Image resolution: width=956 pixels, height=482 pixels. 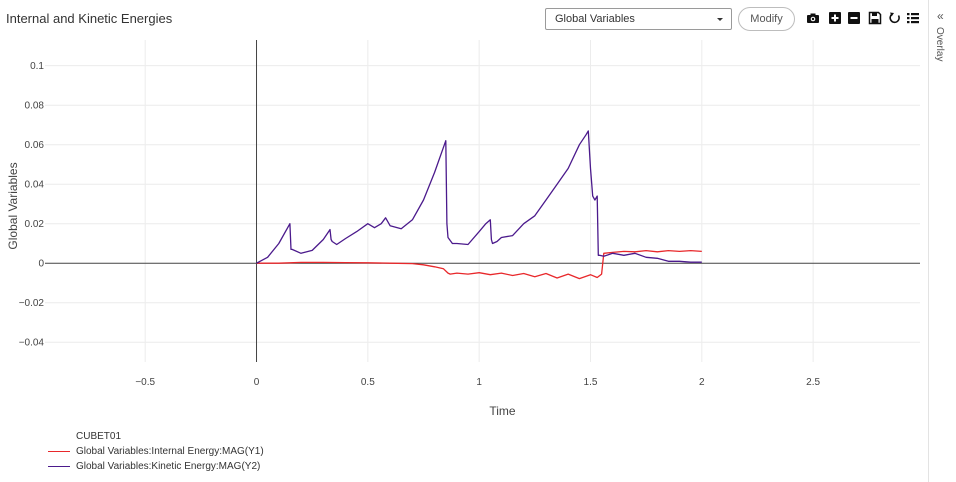 I want to click on variable-select-value: Global Variables, so click(x=595, y=19).